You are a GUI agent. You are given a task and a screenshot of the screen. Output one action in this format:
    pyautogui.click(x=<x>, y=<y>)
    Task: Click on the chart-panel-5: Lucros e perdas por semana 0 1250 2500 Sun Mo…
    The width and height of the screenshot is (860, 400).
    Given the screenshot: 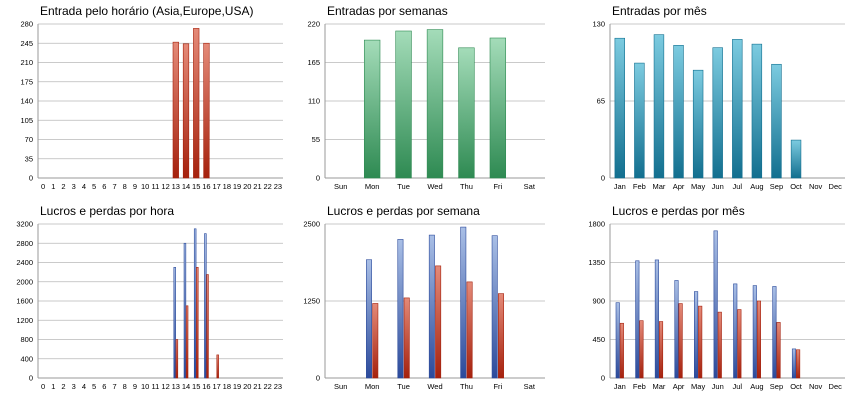 What is the action you would take?
    pyautogui.click(x=424, y=297)
    